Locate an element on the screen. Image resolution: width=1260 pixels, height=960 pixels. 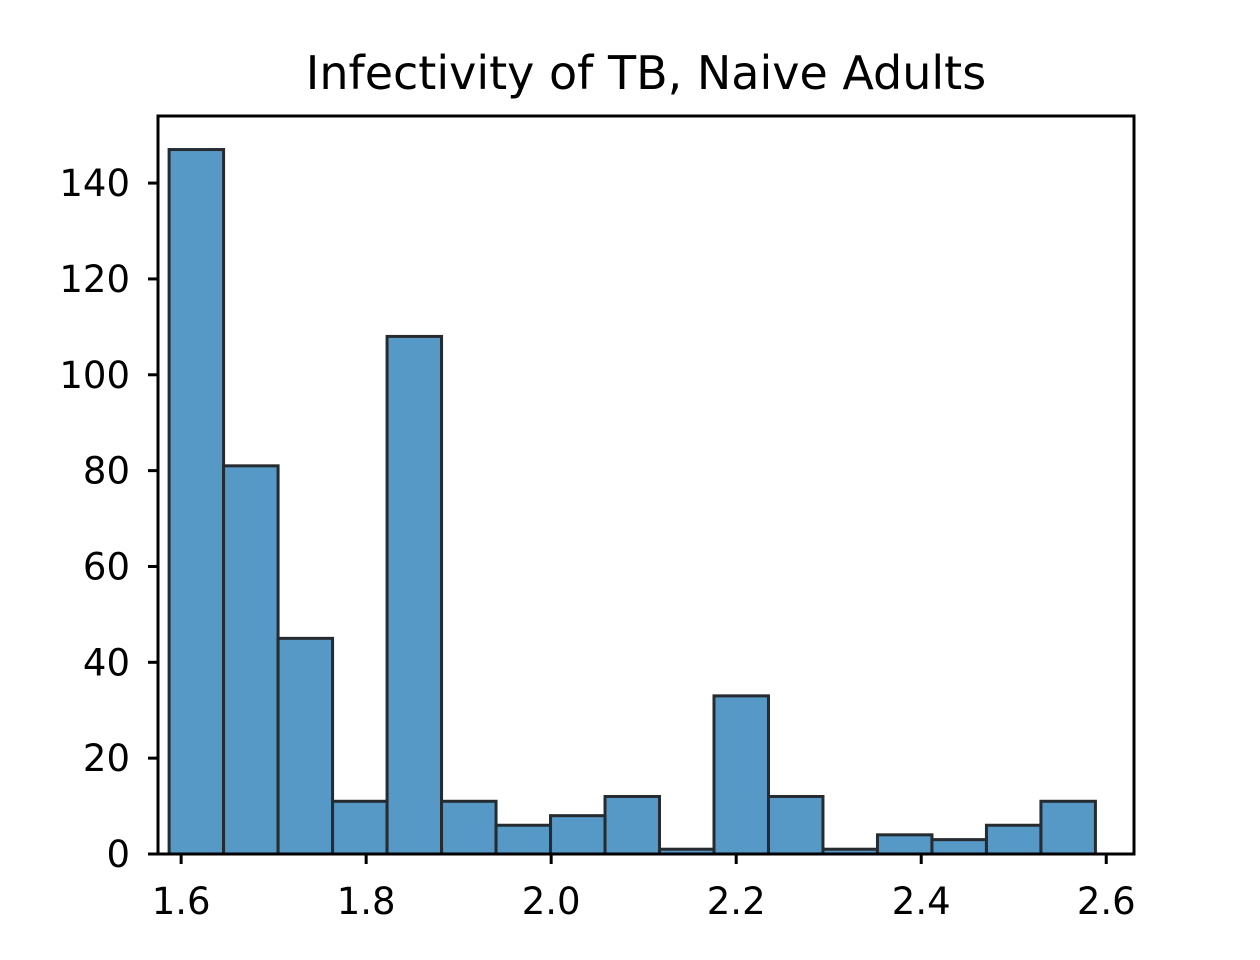
x-tick-label: 2.4 is located at coordinates (921, 901).